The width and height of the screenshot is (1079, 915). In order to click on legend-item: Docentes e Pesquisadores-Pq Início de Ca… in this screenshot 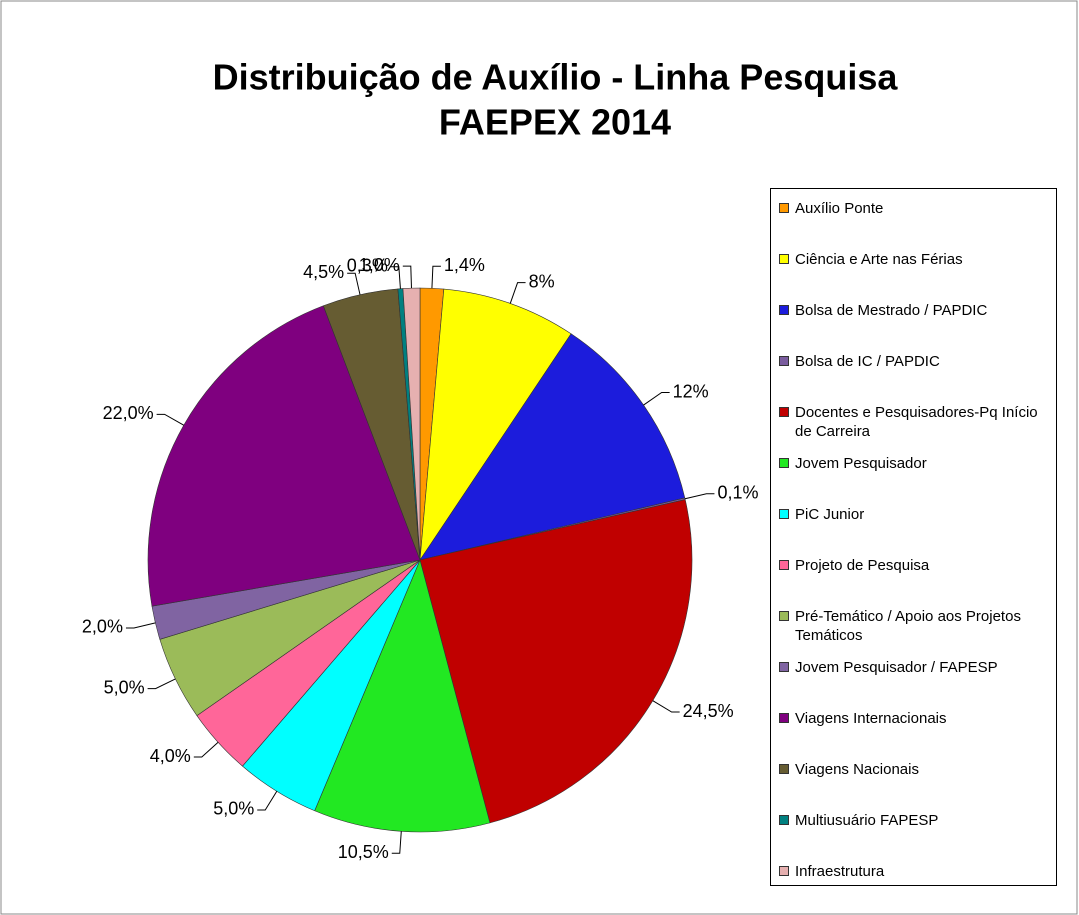, I will do `click(914, 428)`.